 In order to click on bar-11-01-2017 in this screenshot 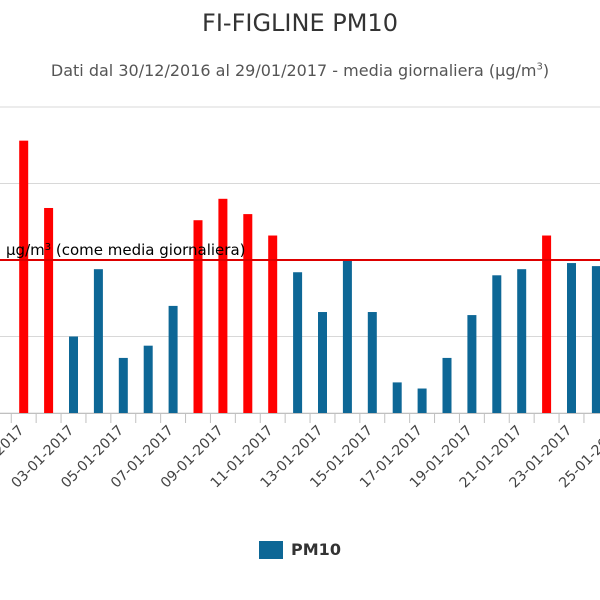, I will do `click(273, 324)`.